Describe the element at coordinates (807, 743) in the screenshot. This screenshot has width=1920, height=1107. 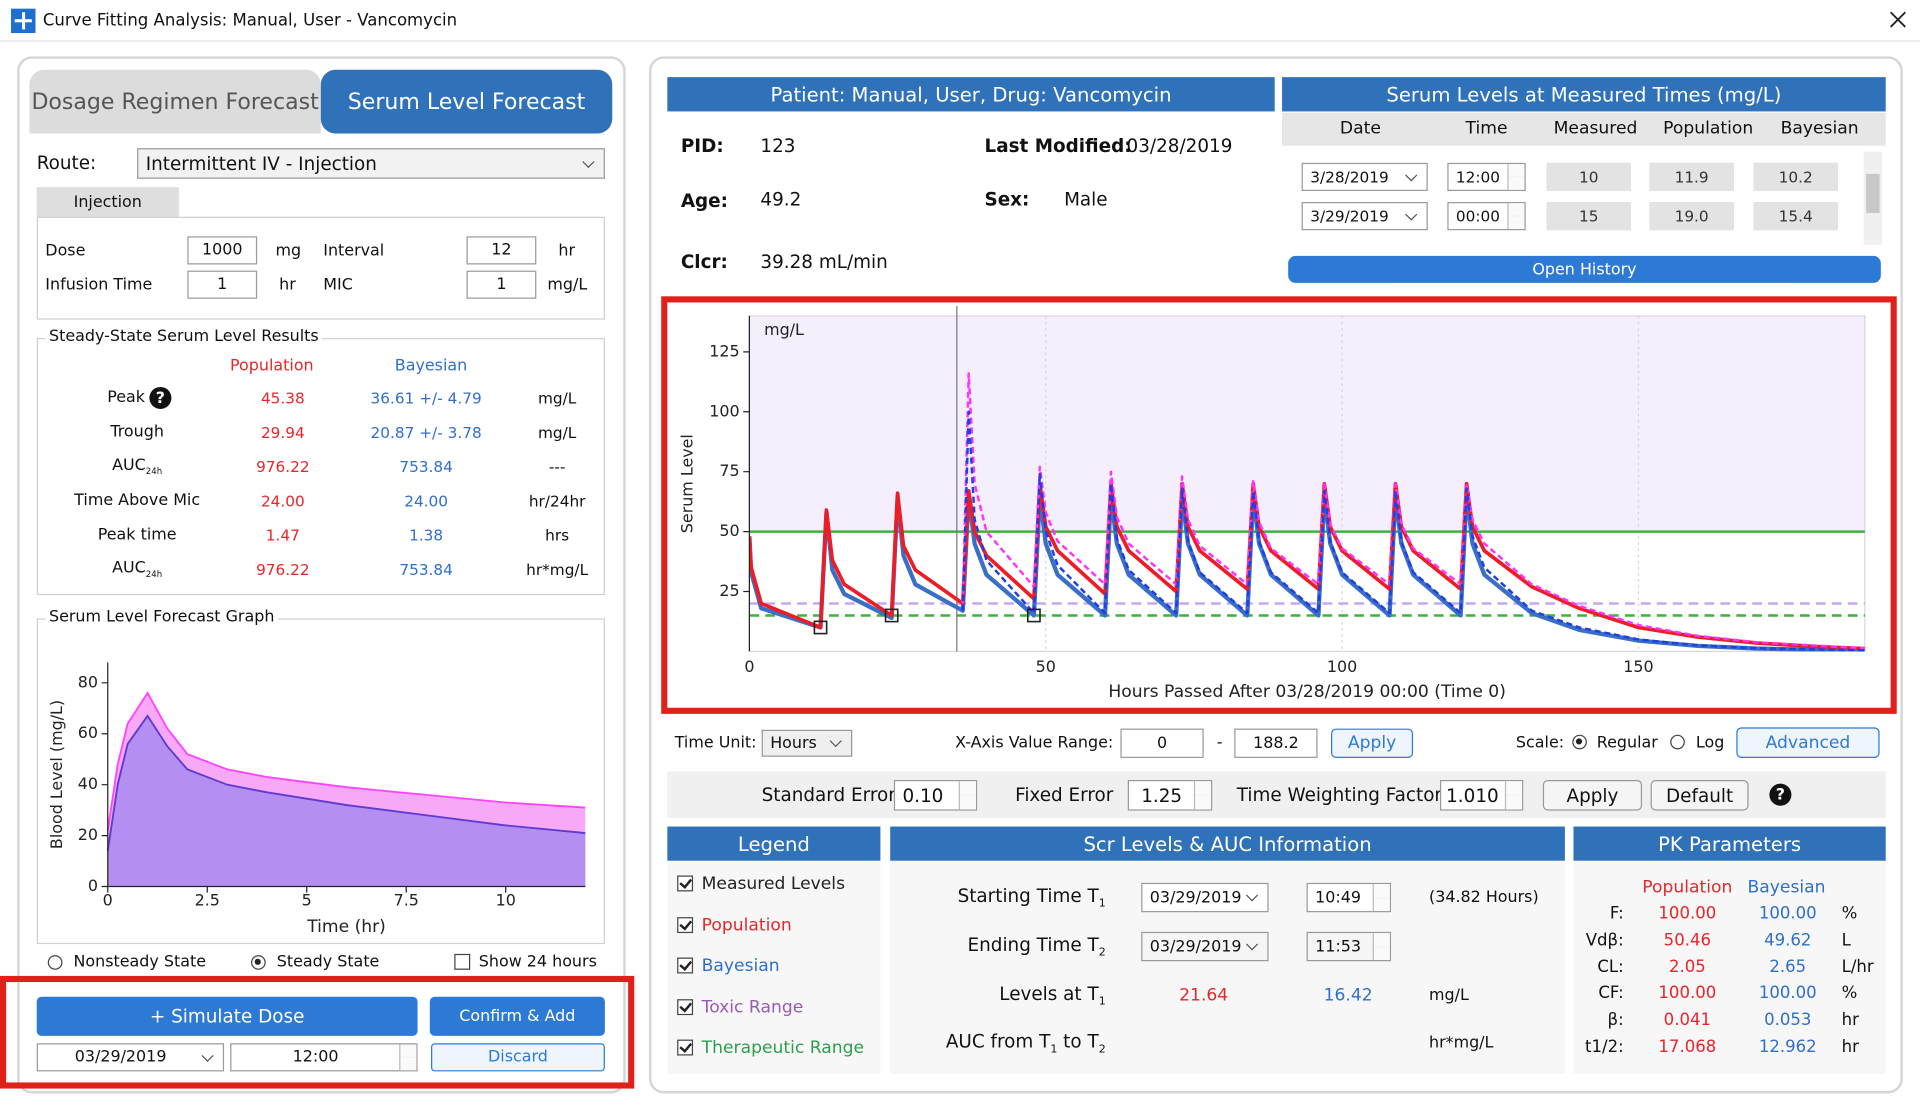
I see `time-unit-select: Hours` at that location.